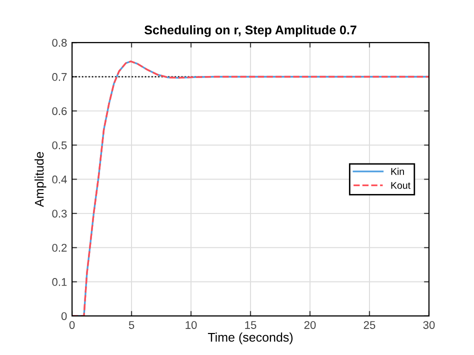 The height and width of the screenshot is (355, 474). What do you see at coordinates (191, 325) in the screenshot?
I see `x-tick-label: 10` at bounding box center [191, 325].